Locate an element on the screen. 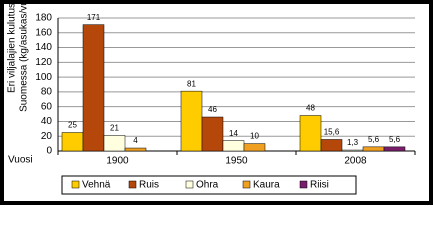  y-tick-label: 100 is located at coordinates (43, 77).